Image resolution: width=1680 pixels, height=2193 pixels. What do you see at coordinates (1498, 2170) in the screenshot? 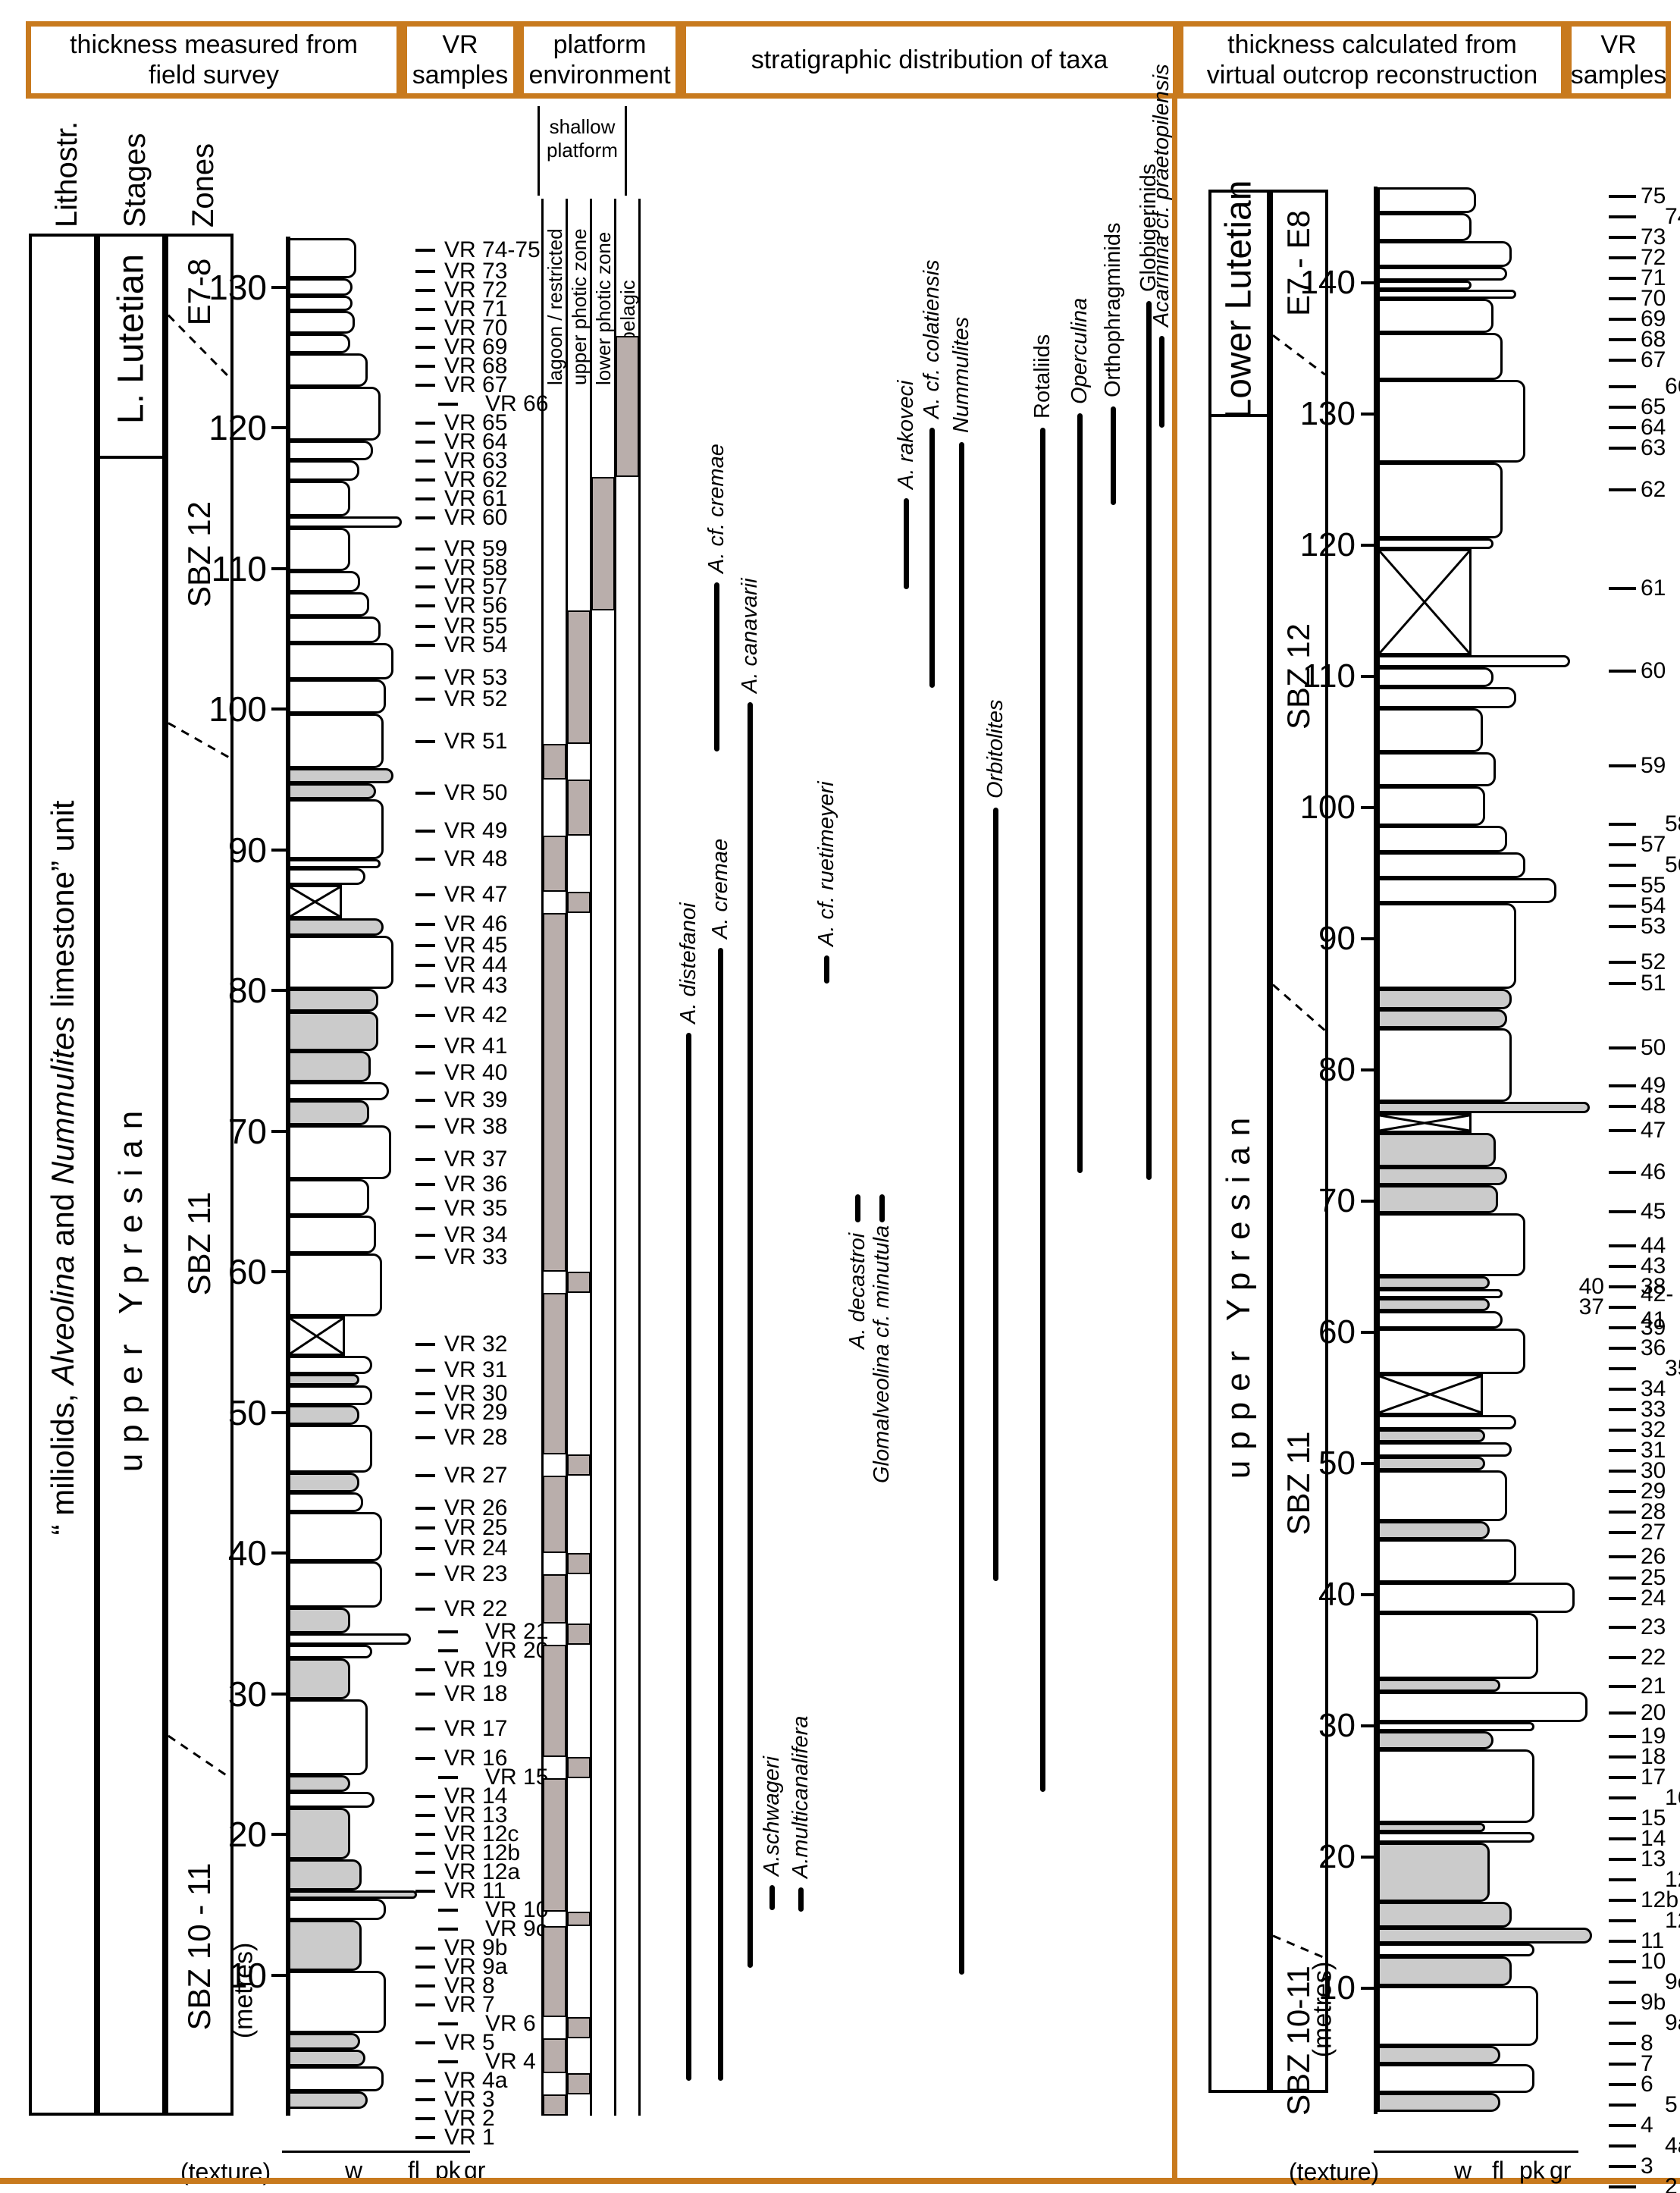
I see `right-texture-tick-fl: fl` at bounding box center [1498, 2170].